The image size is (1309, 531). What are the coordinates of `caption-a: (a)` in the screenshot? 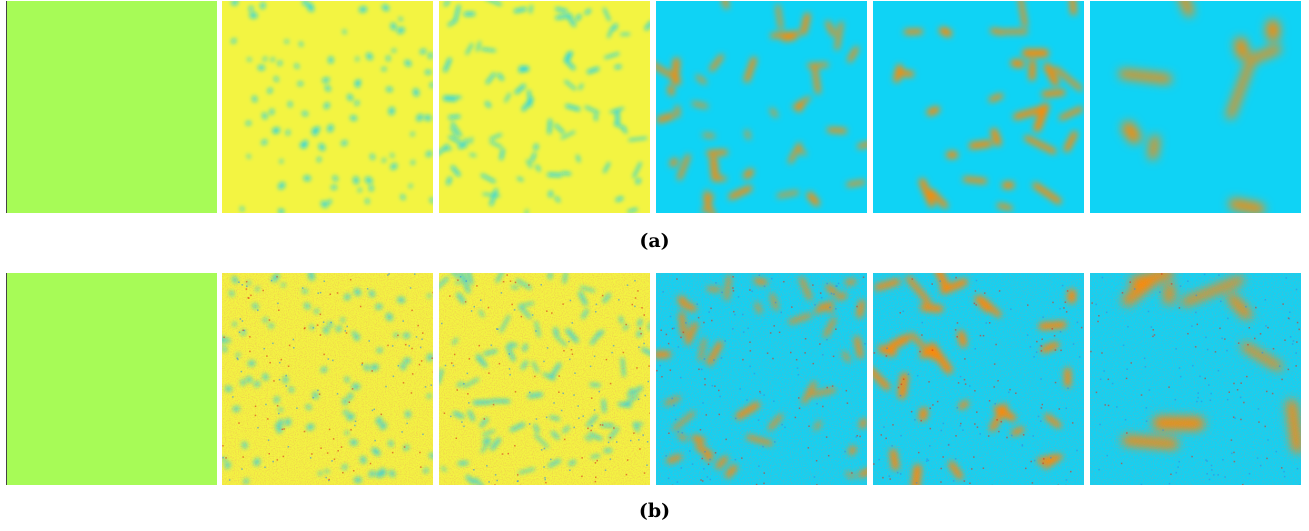 It's located at (654, 241).